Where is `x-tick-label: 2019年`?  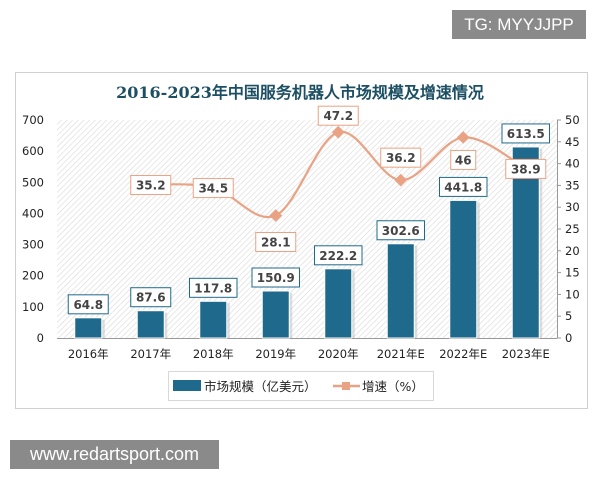 x-tick-label: 2019年 is located at coordinates (275, 354).